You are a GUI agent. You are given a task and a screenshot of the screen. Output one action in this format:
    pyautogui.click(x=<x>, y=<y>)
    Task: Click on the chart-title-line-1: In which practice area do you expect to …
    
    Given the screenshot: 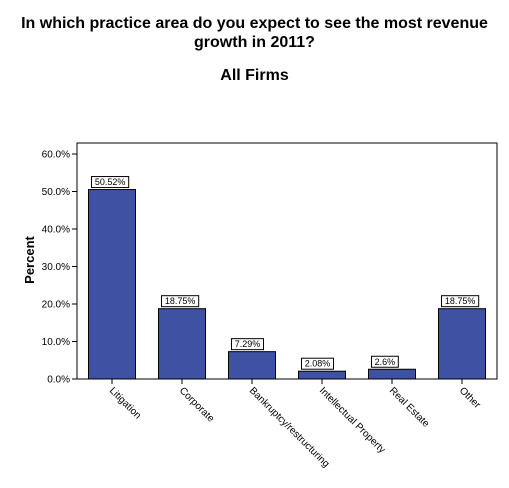 What is the action you would take?
    pyautogui.click(x=254, y=23)
    